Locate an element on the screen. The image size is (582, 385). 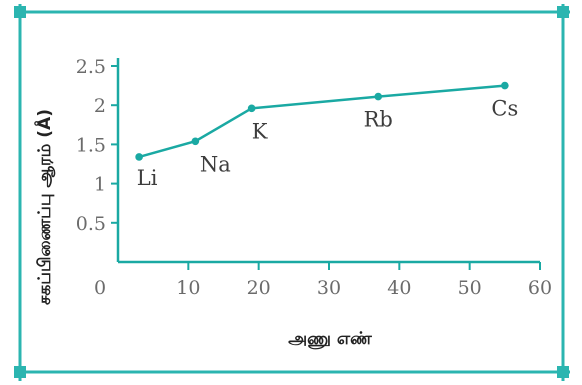
y-axis-ticks: 0.5 1 1.5 2 2.5 is located at coordinates (97, 145).